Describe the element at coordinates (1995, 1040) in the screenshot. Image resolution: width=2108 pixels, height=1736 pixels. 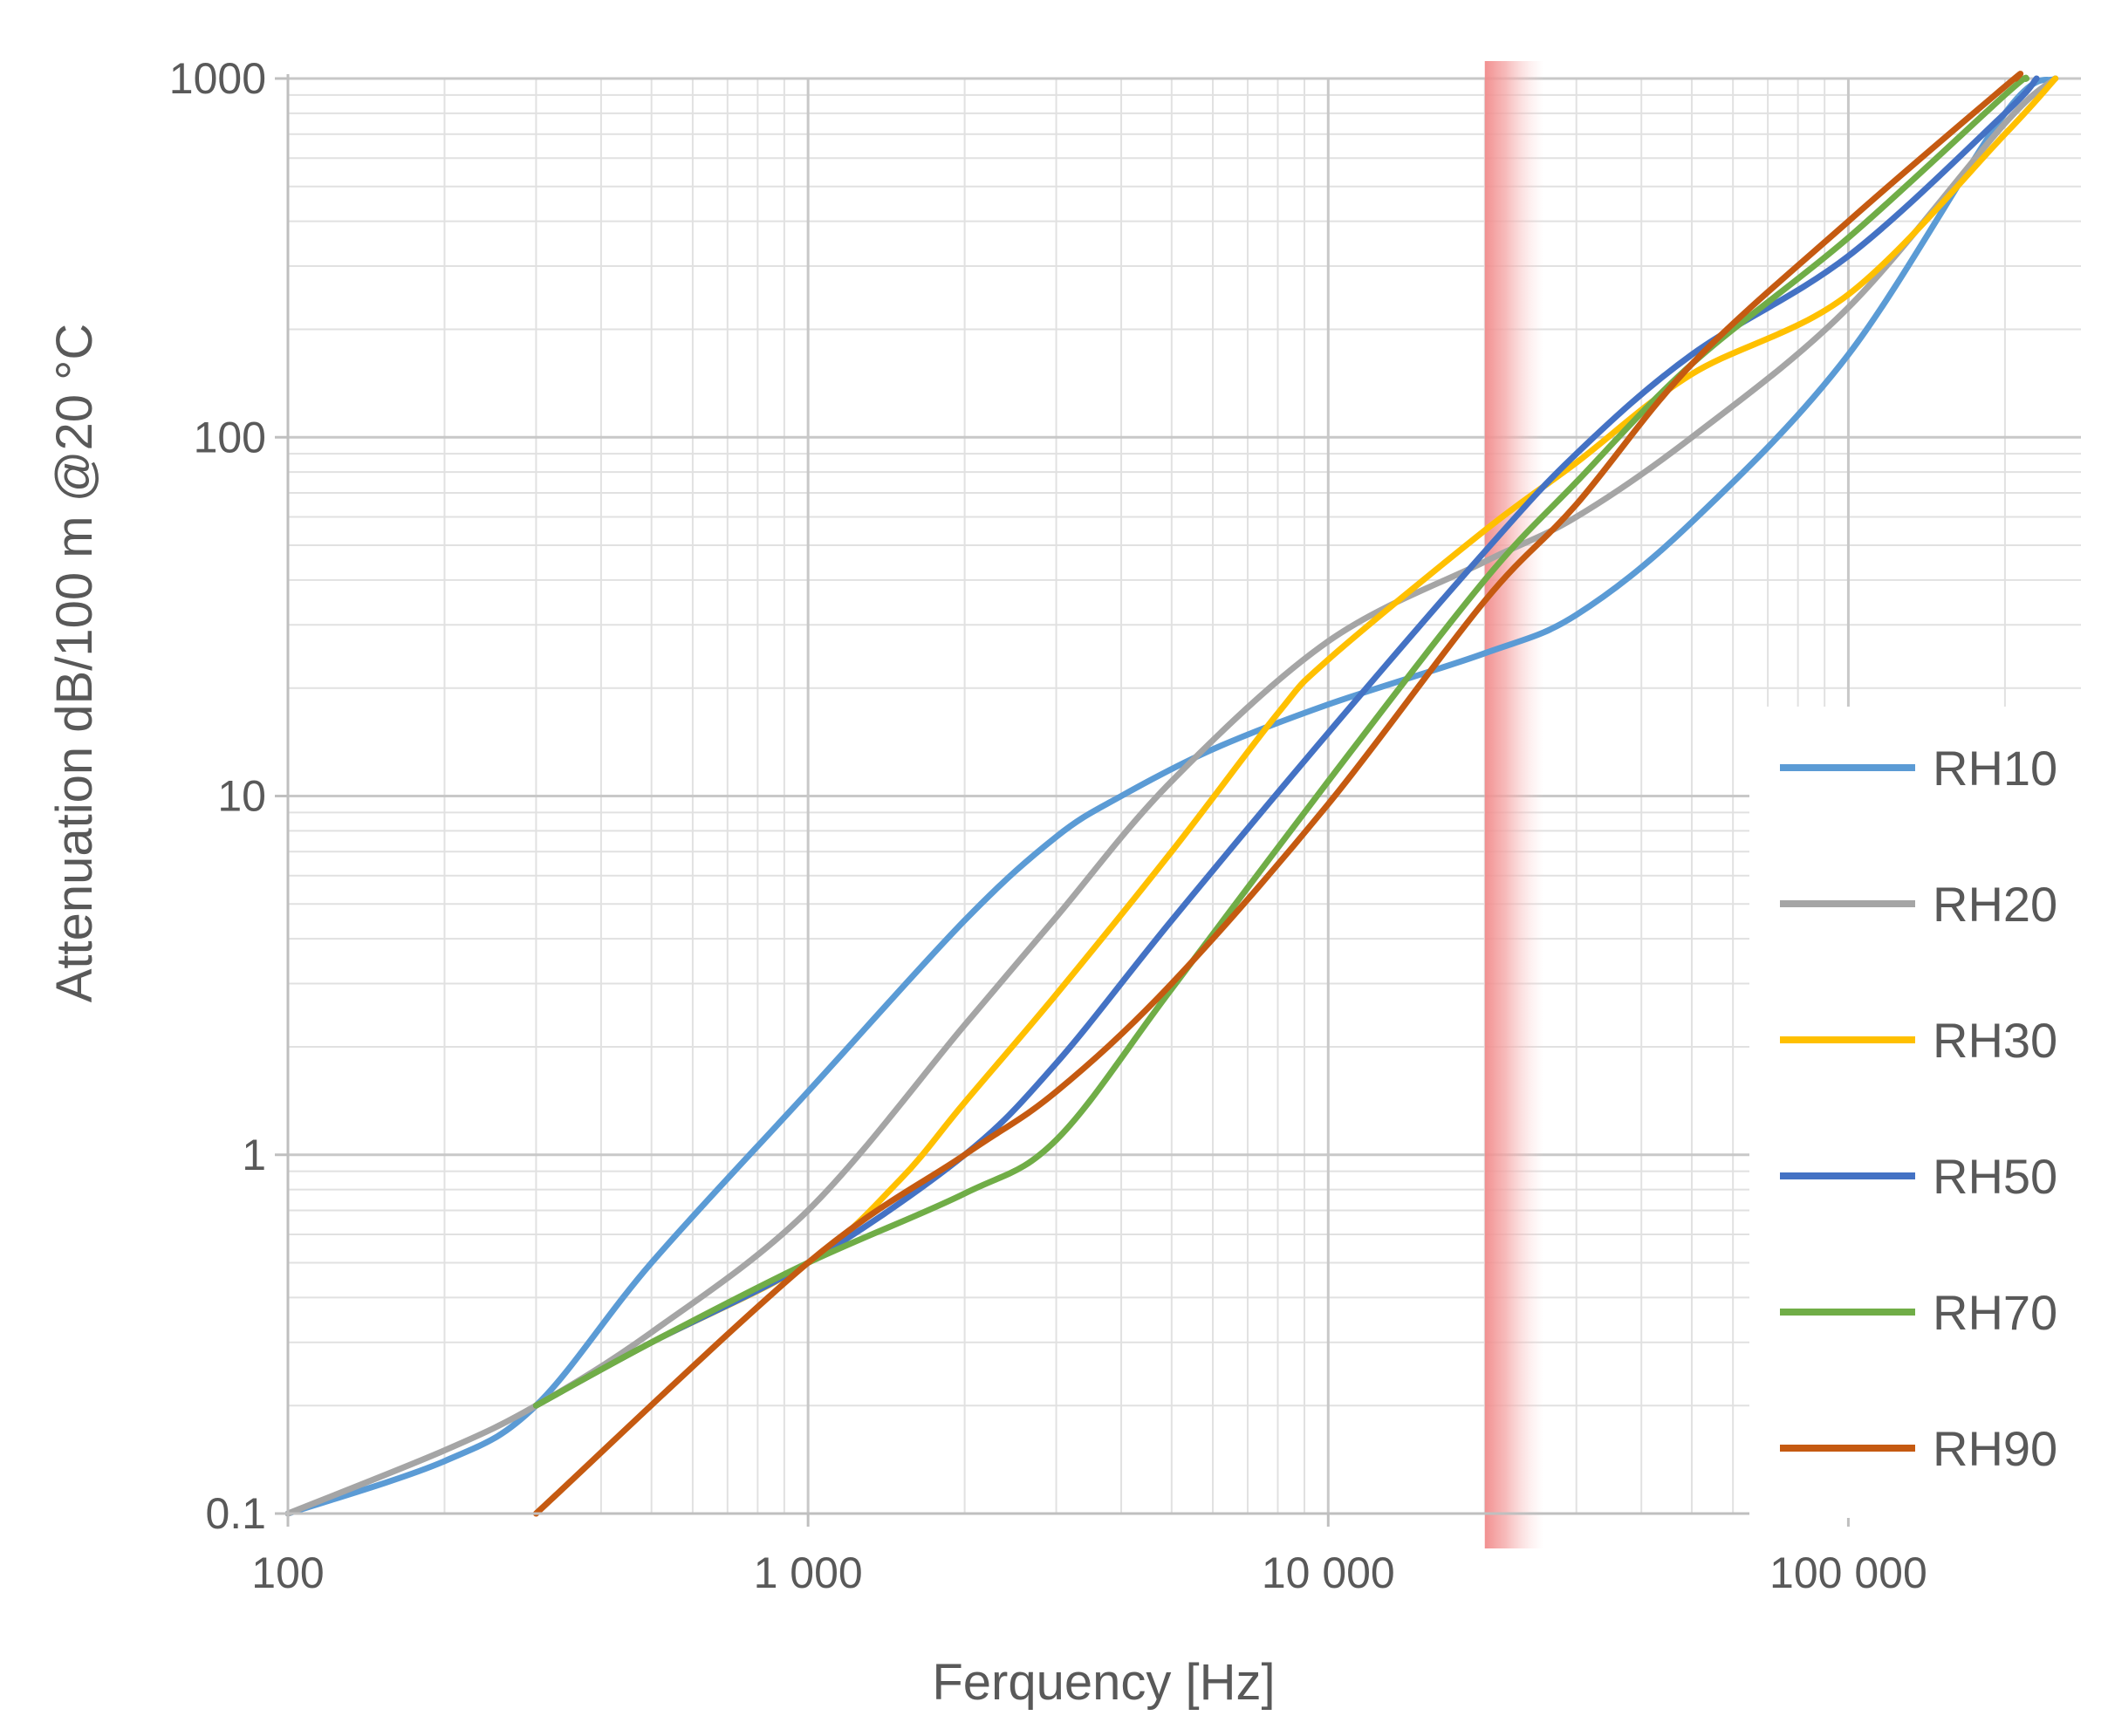
I see `legend-label-rh30: RH30` at that location.